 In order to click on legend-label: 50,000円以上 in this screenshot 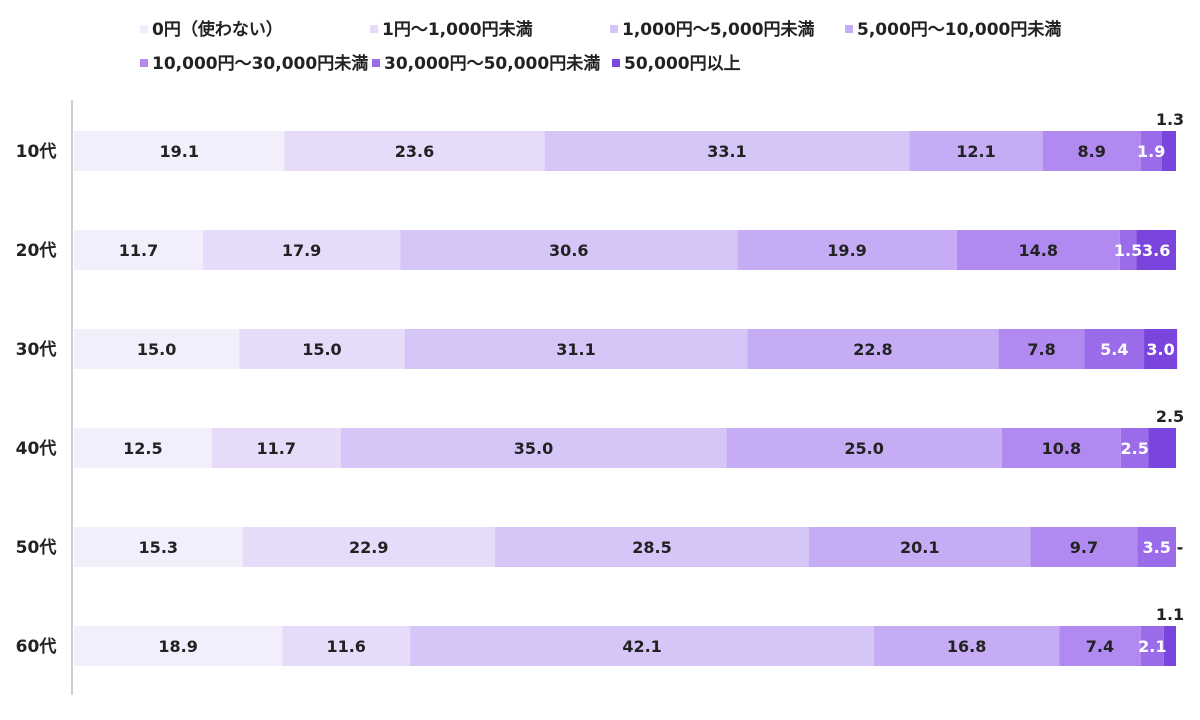, I will do `click(682, 64)`.